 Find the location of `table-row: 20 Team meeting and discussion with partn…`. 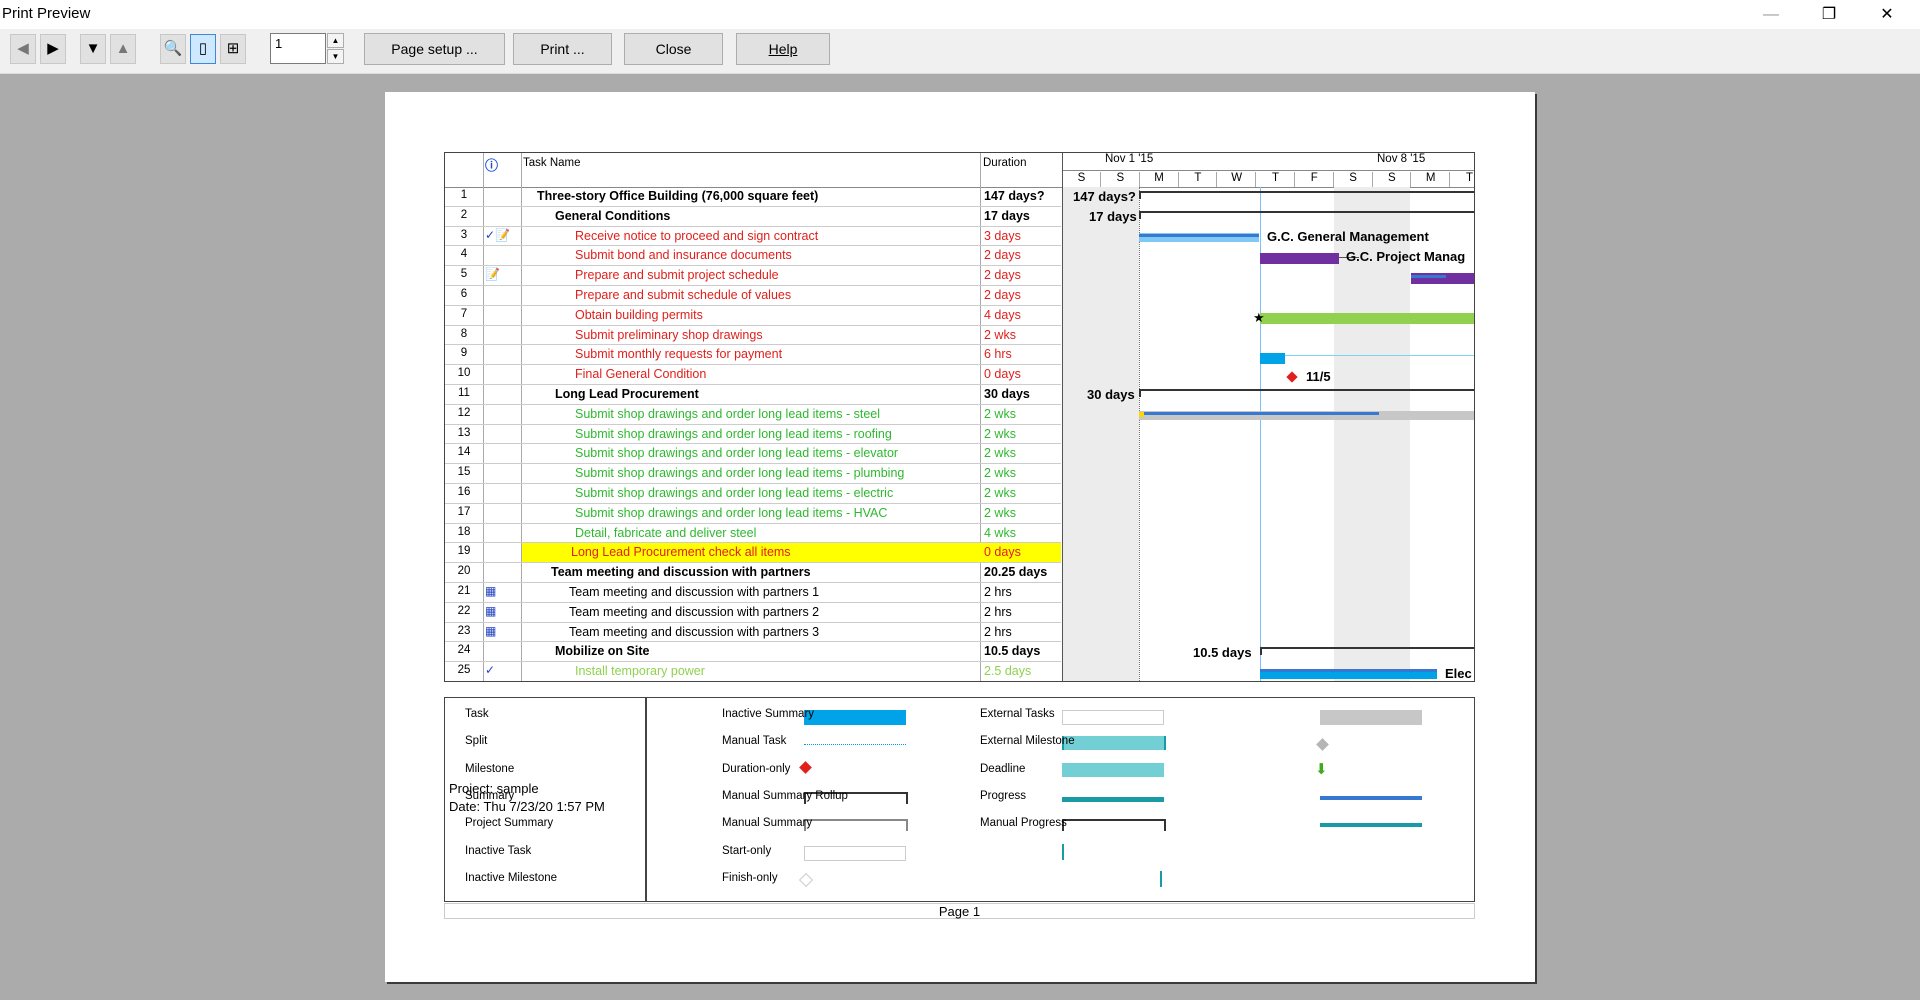

table-row: 20 Team meeting and discussion with partn… is located at coordinates (753, 573).